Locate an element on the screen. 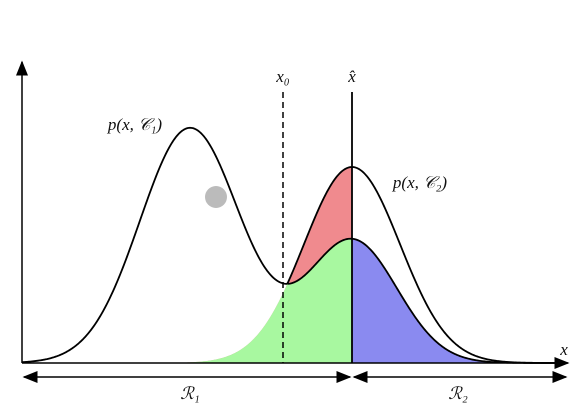 The image size is (582, 410). xhat-label: x̂ is located at coordinates (351, 76).